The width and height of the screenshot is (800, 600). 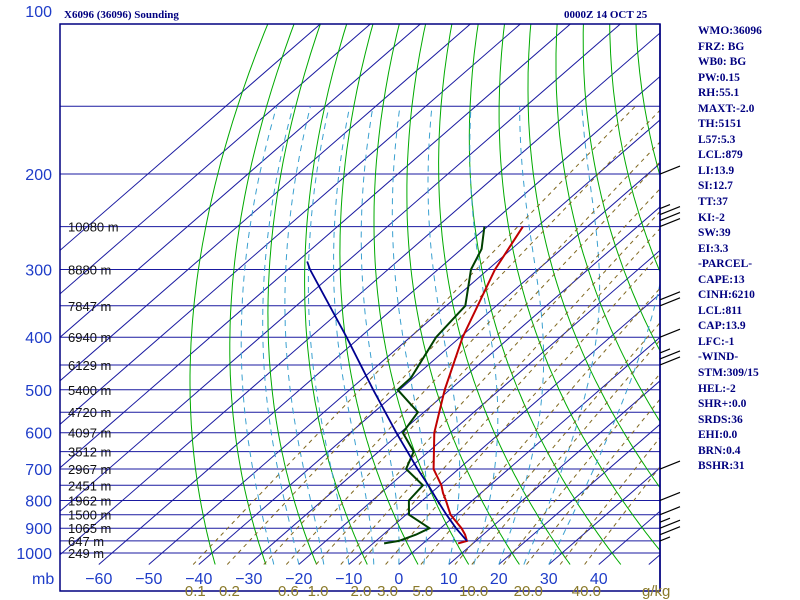 I want to click on temperature-tick: 10, so click(x=449, y=579).